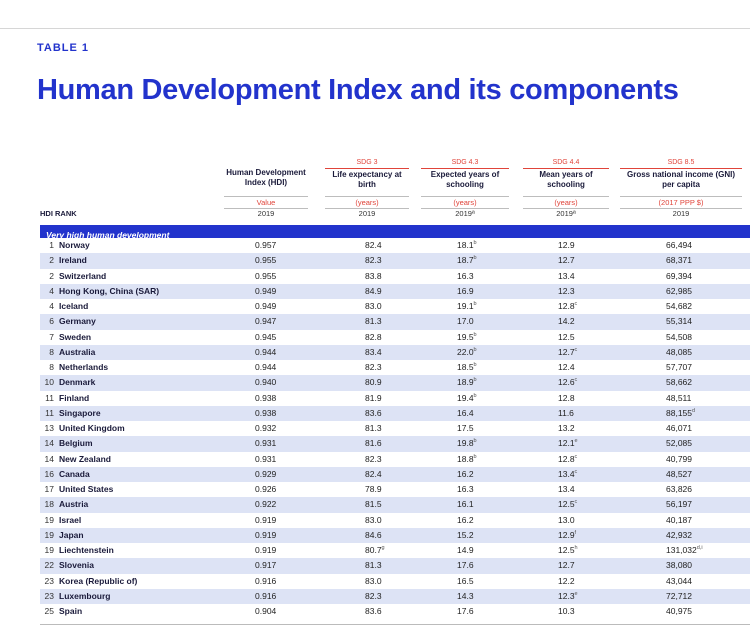  I want to click on cell-gni-value: 68,371, so click(679, 260).